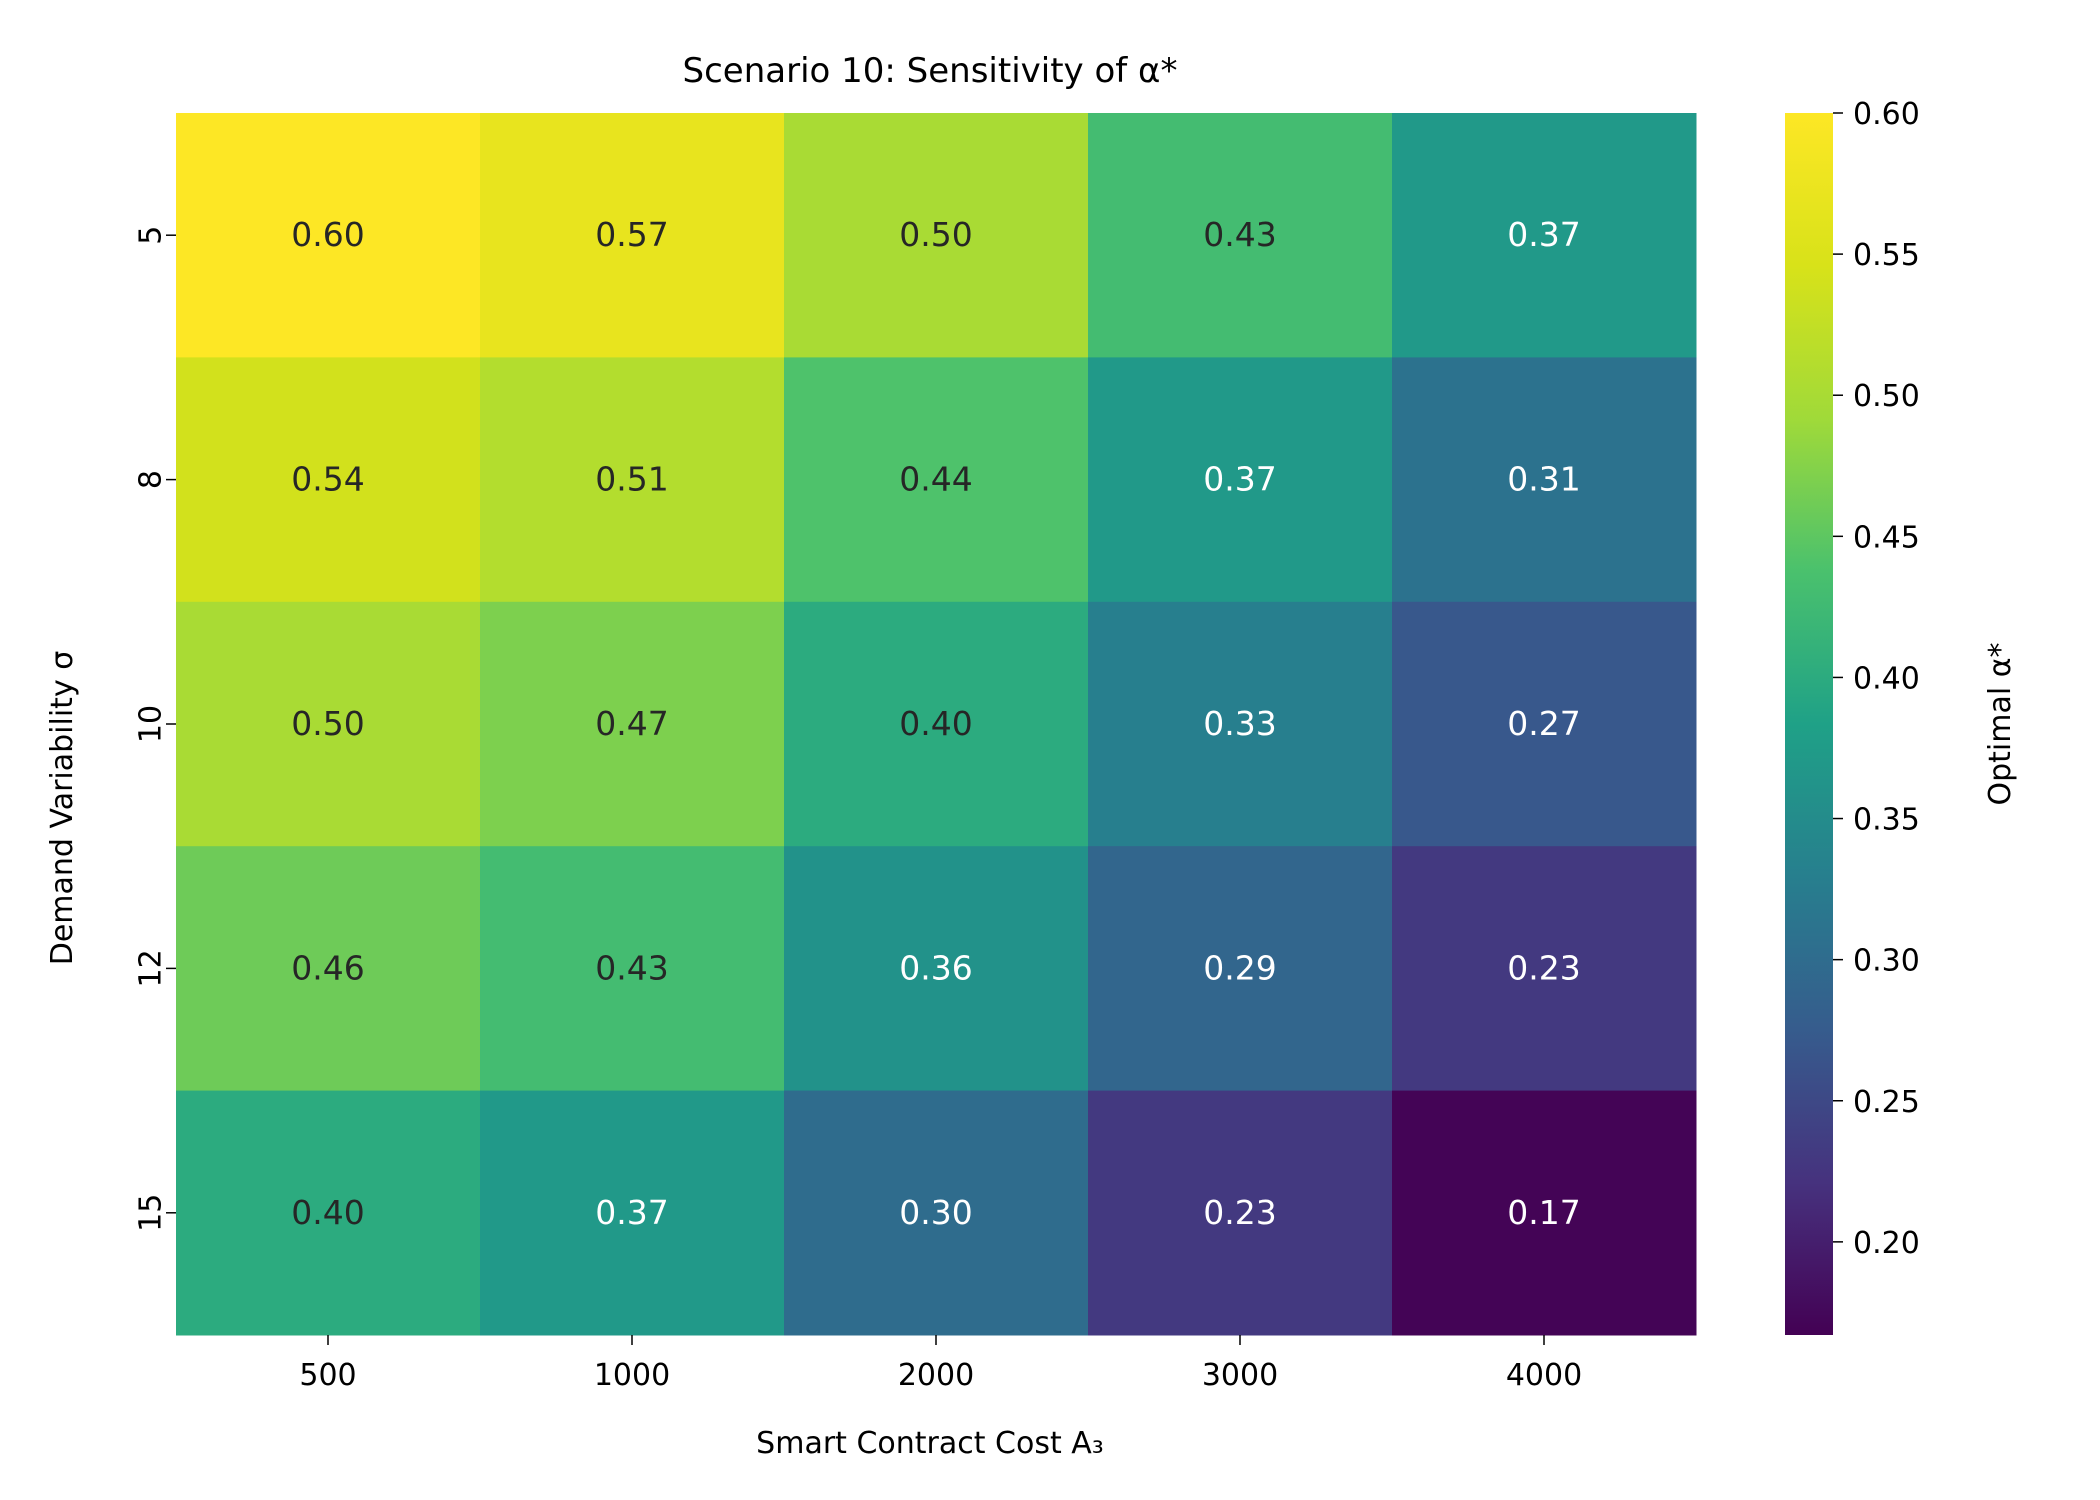  Describe the element at coordinates (62, 808) in the screenshot. I see `y-axis-label: Demand Variability σ` at that location.